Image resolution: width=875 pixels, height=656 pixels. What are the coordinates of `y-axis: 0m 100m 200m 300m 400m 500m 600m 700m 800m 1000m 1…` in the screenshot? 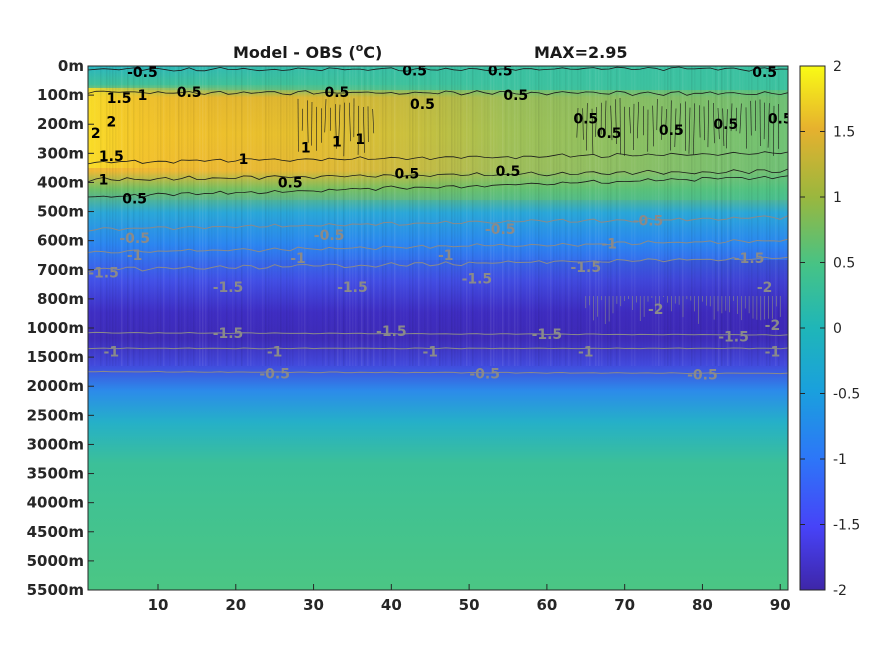 It's located at (60, 328).